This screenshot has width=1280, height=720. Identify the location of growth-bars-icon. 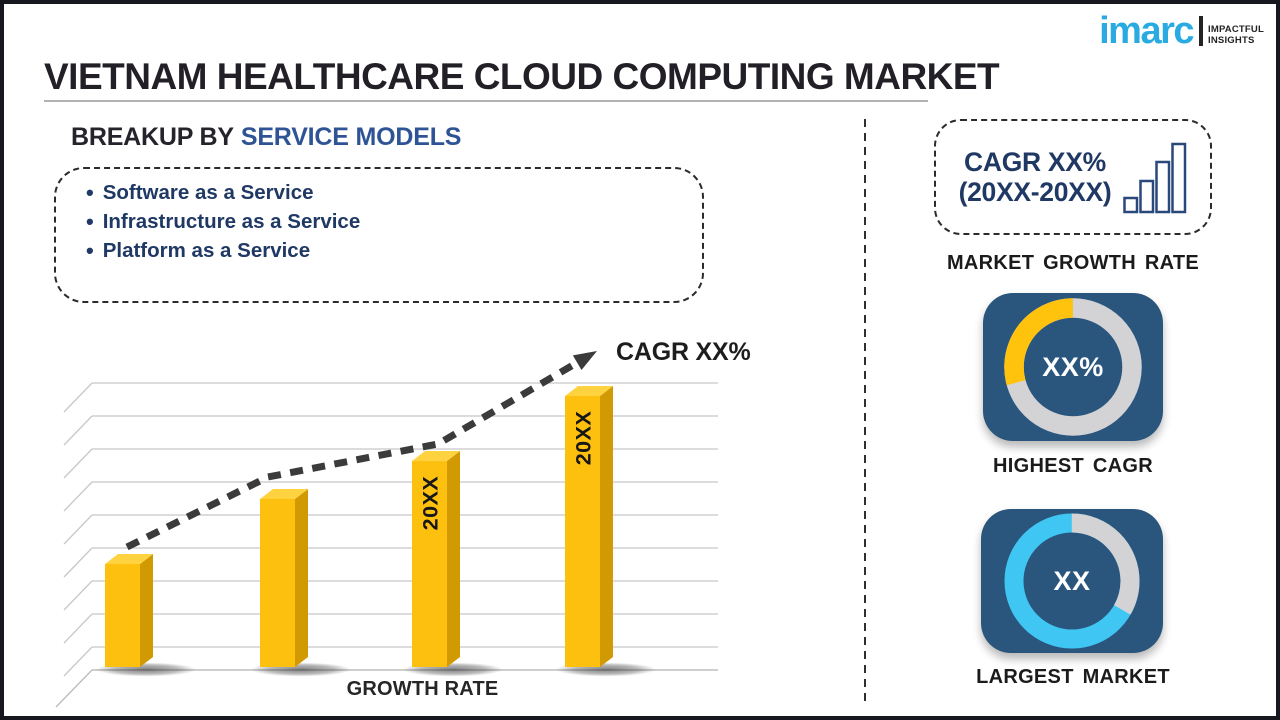
(1155, 178).